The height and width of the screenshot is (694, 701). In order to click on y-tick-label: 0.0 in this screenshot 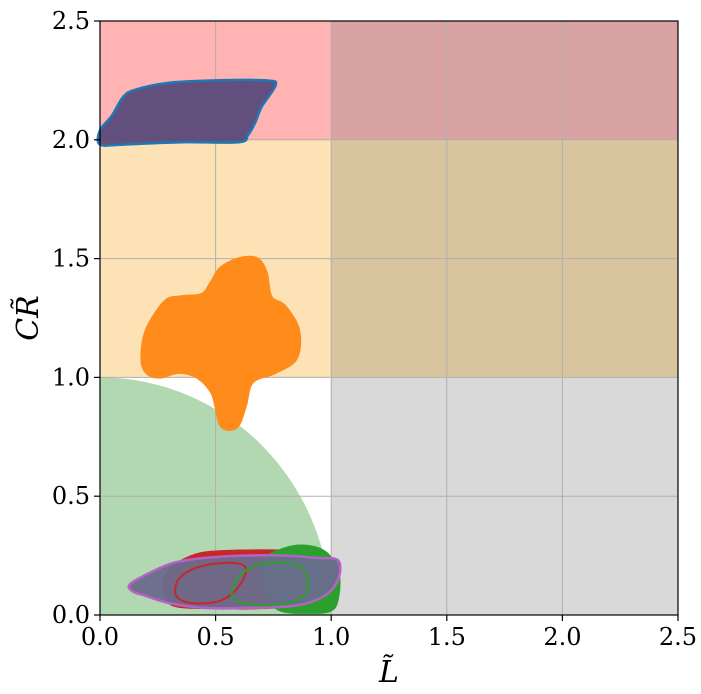, I will do `click(71, 615)`.